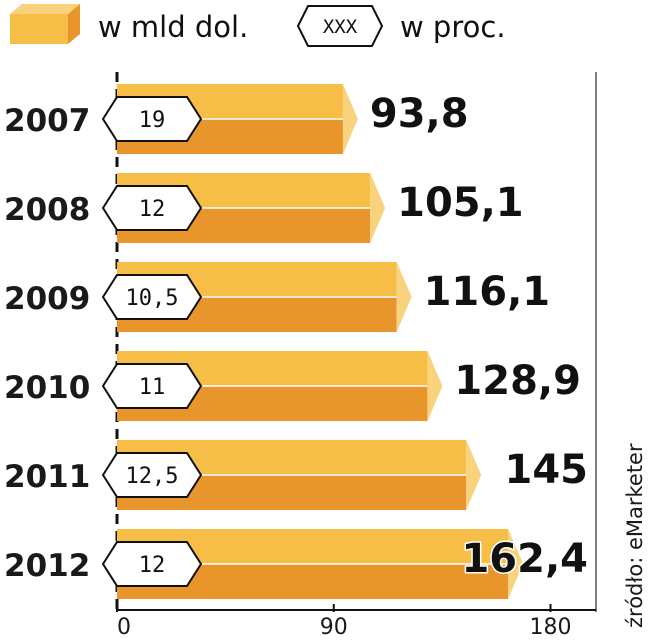  Describe the element at coordinates (435, 386) in the screenshot. I see `bar-tip-2010` at that location.